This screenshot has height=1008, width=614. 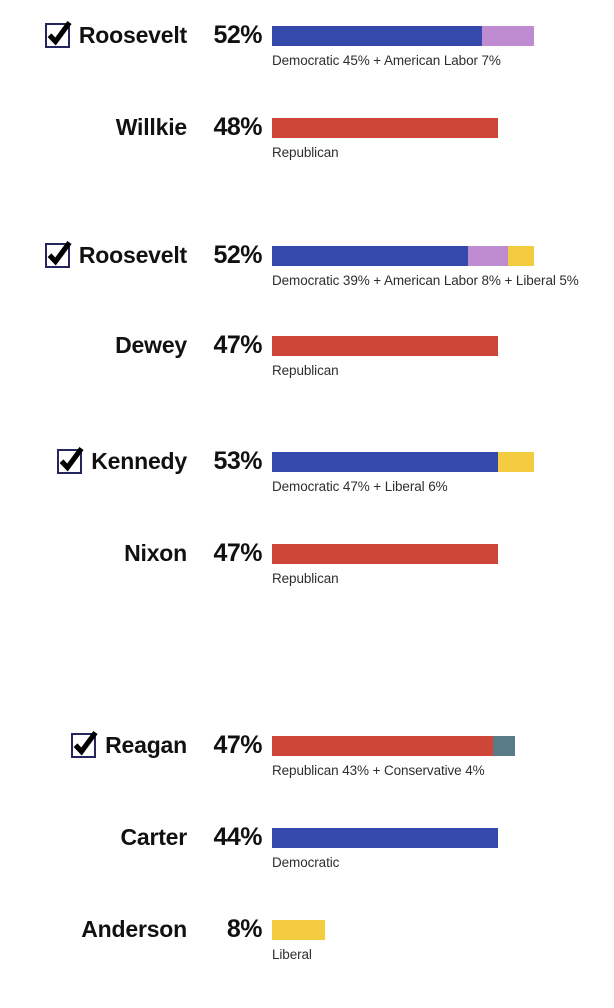 I want to click on bar-sublabel: Liberal, so click(x=292, y=954).